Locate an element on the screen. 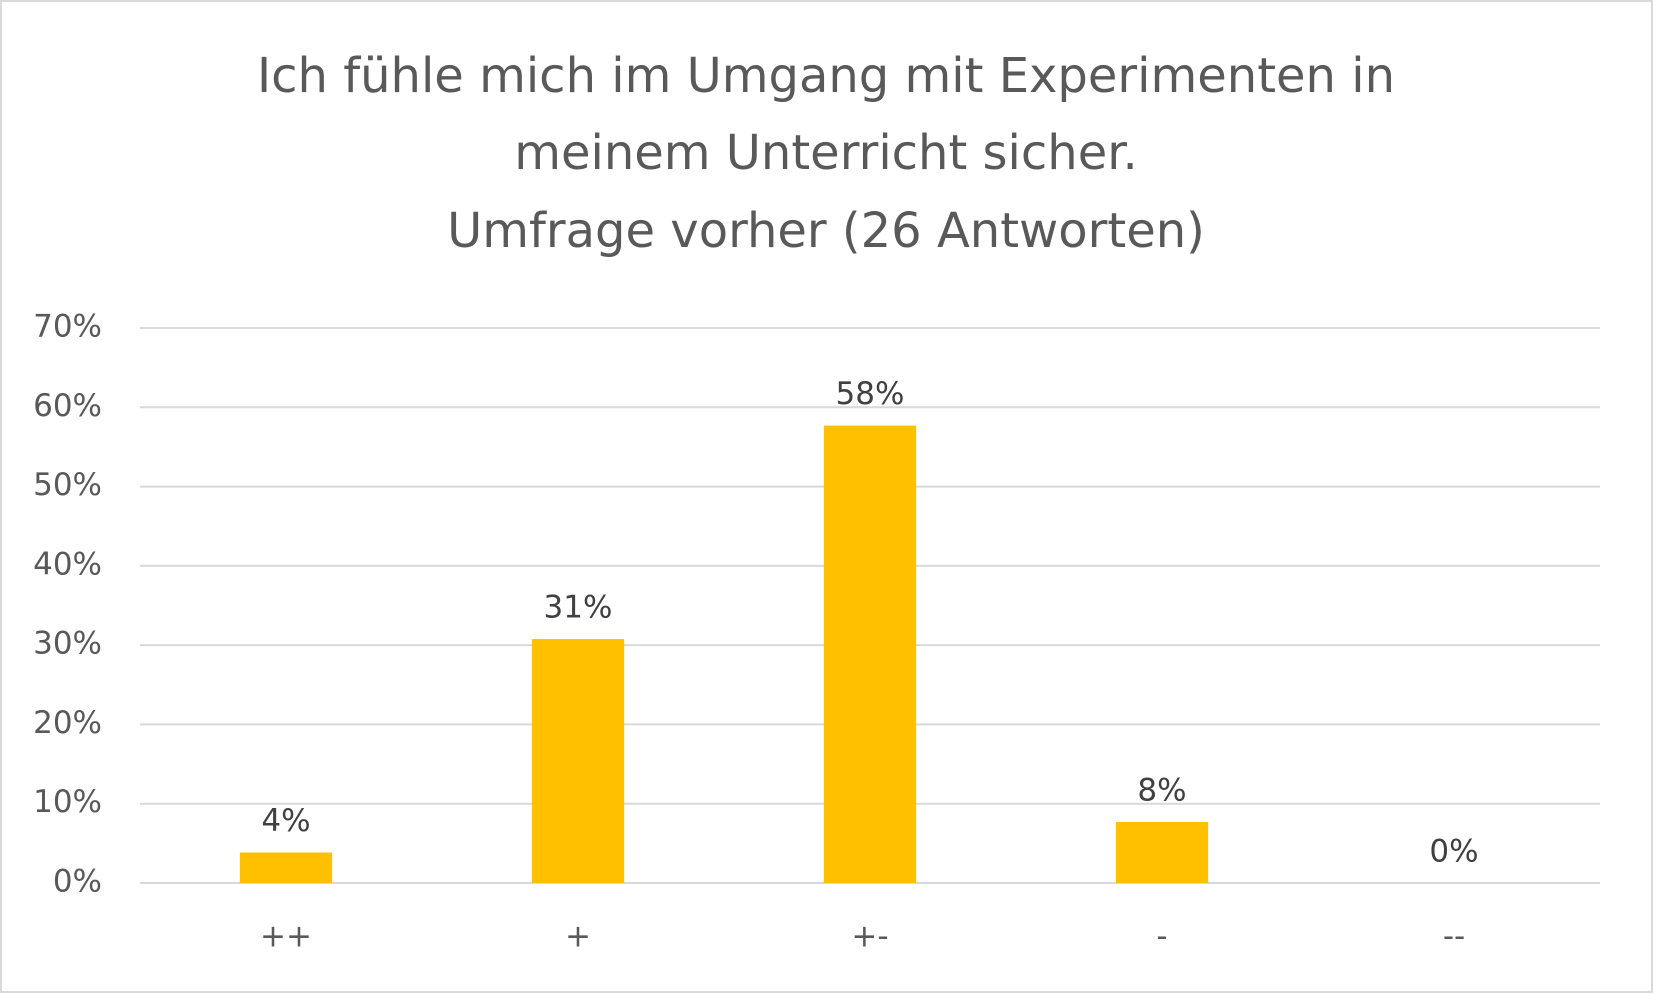 This screenshot has width=1653, height=993. y-tick-label: 20% is located at coordinates (67, 723).